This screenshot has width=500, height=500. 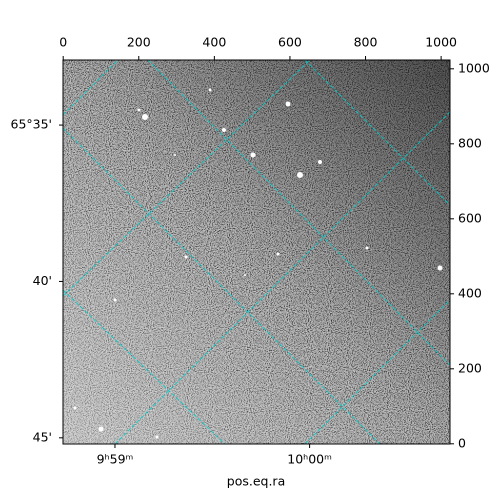 What do you see at coordinates (470, 142) in the screenshot?
I see `y-tick-label: 800` at bounding box center [470, 142].